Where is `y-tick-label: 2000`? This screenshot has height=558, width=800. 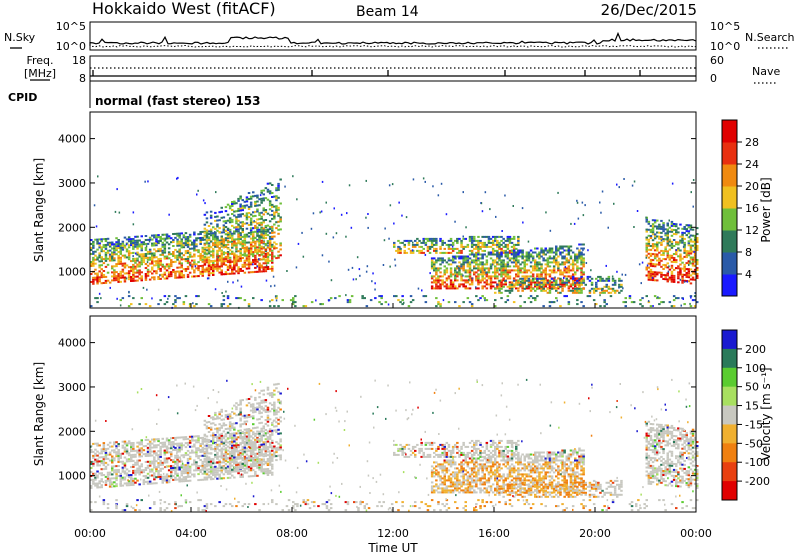
y-tick-label: 2000 is located at coordinates (72, 227).